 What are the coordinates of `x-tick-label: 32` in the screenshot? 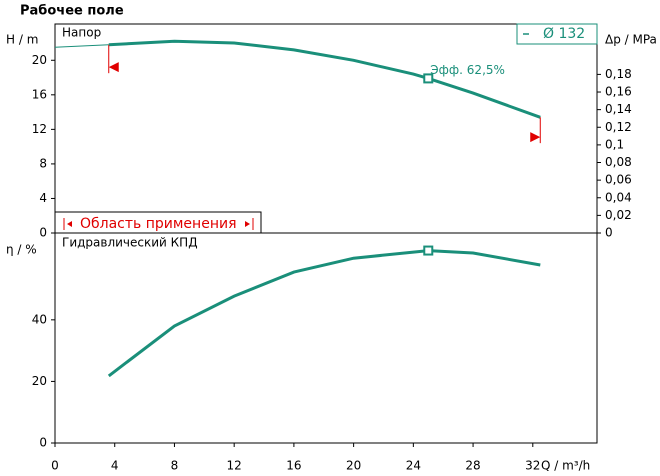 It's located at (532, 466).